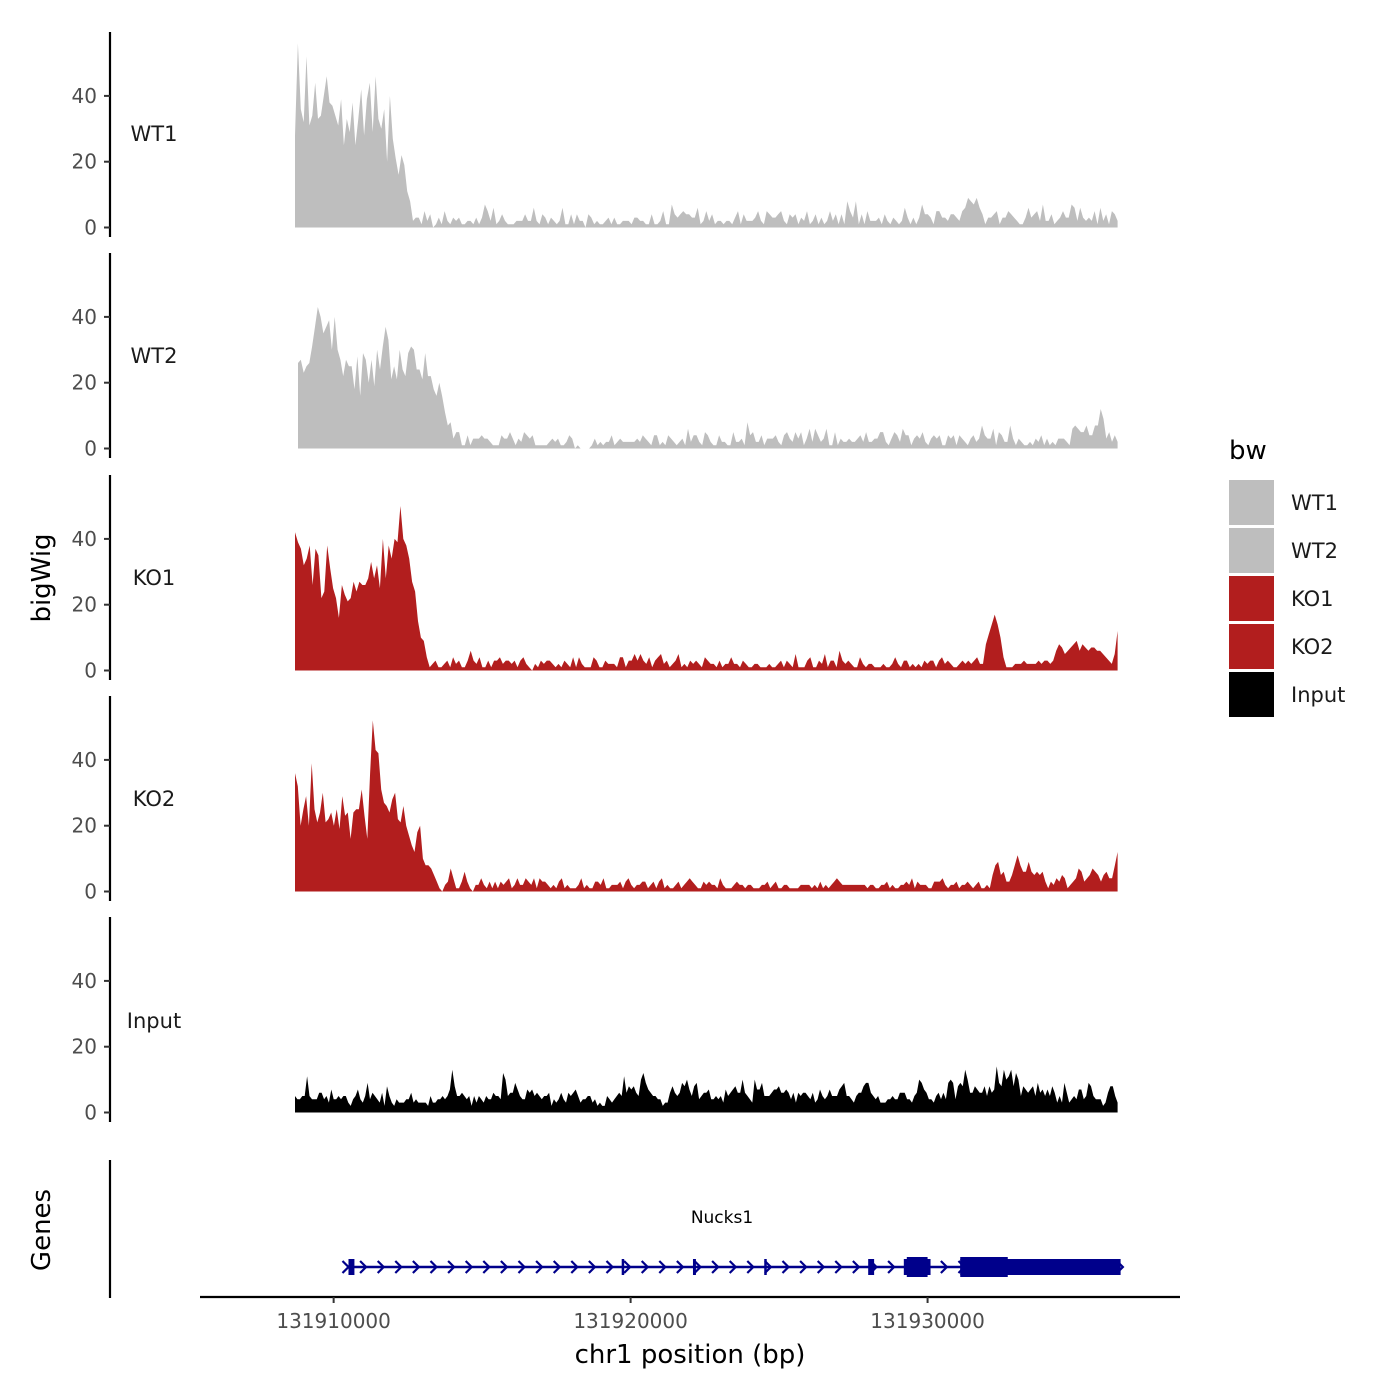 The width and height of the screenshot is (1400, 1400). Describe the element at coordinates (1251, 502) in the screenshot. I see `legend-key-wt1` at that location.